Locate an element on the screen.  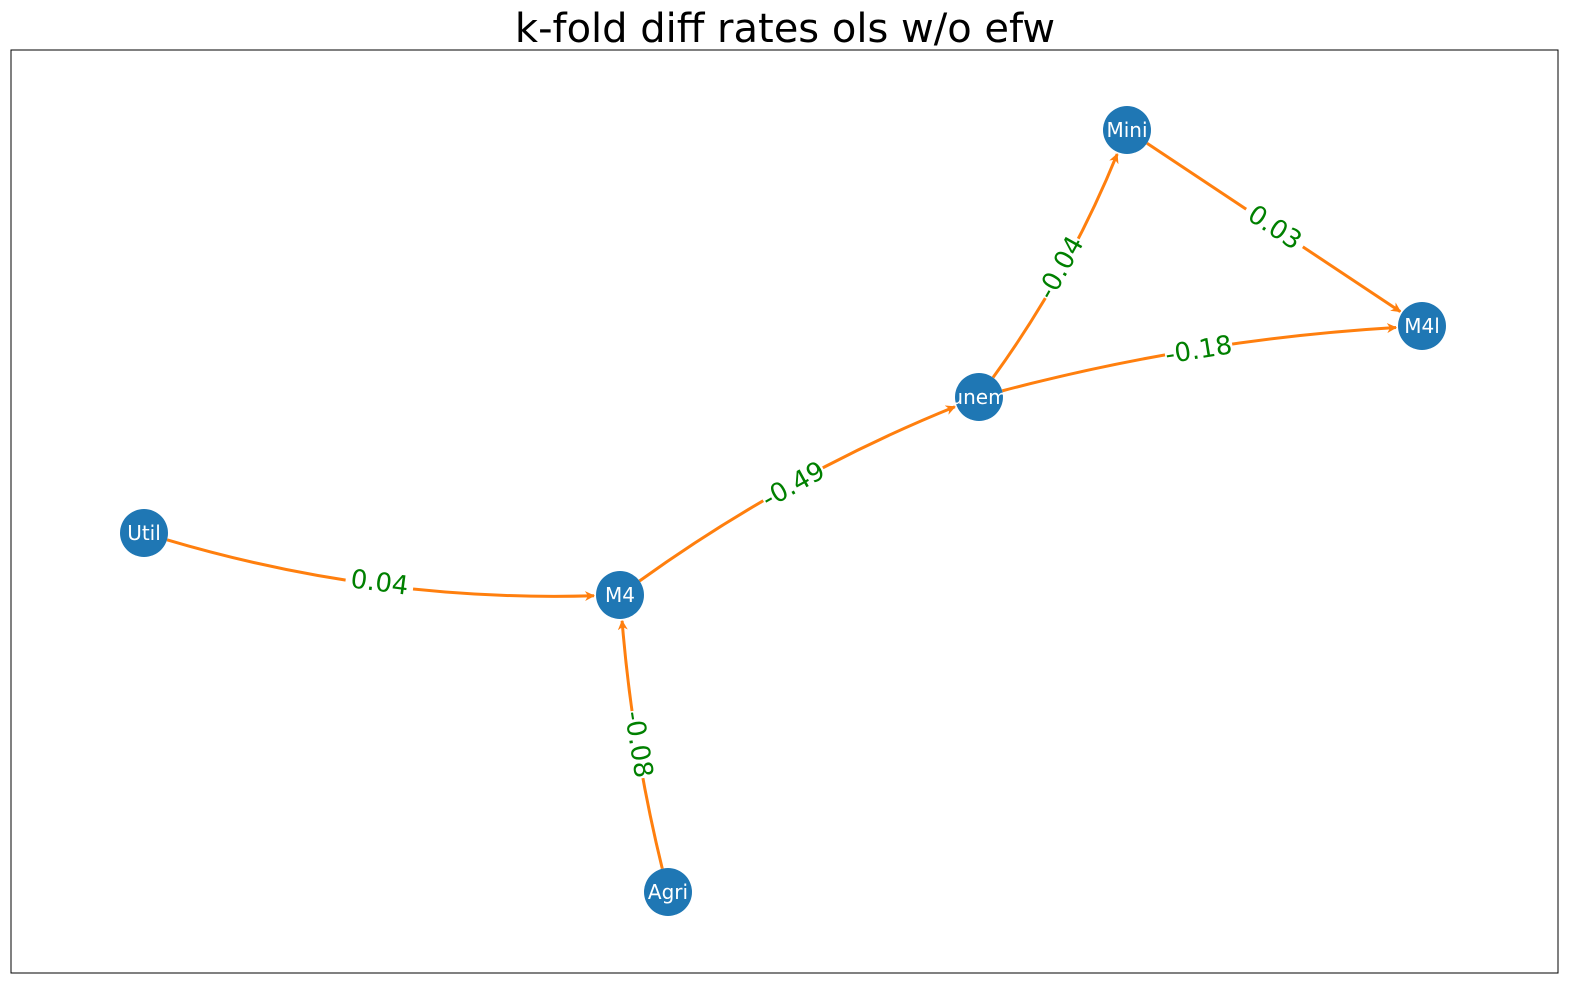
edge-label: 0.04 is located at coordinates (379, 582).